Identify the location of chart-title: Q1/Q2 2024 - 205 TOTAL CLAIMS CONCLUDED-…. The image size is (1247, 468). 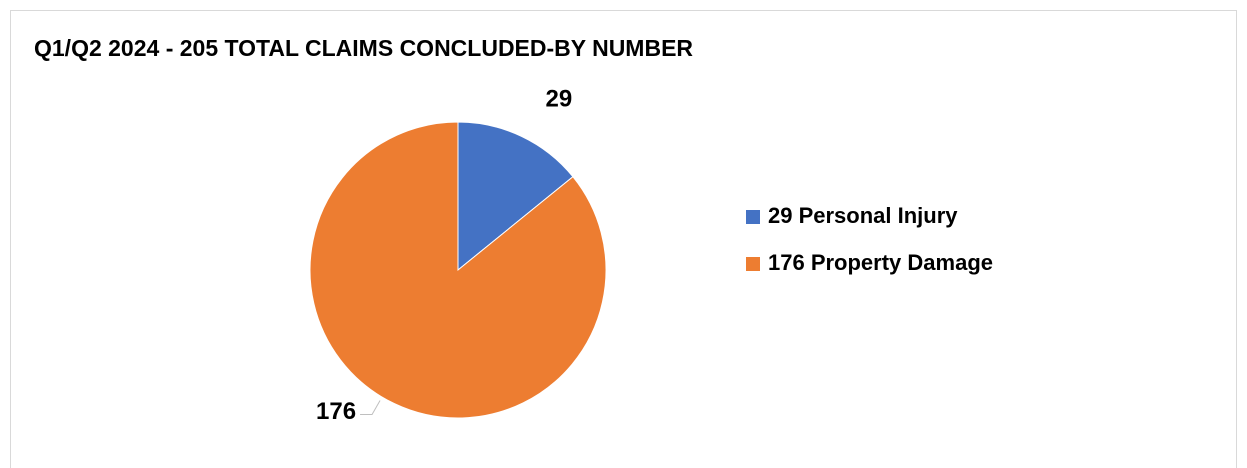
(363, 48).